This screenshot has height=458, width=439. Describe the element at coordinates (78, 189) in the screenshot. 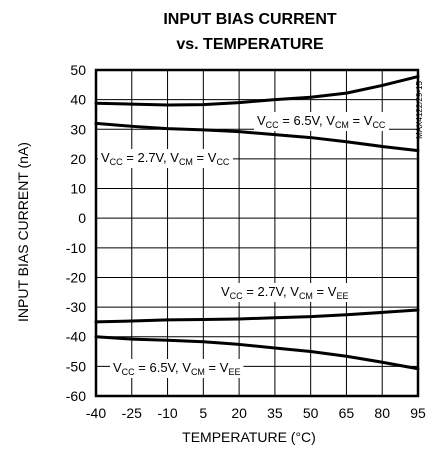

I see `y-tick-label: 10` at that location.